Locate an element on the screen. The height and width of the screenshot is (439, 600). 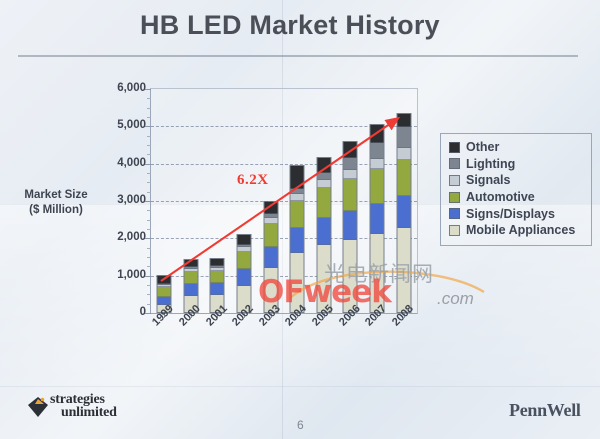
y-axis-tick-label: 6,000 is located at coordinates (131, 88).